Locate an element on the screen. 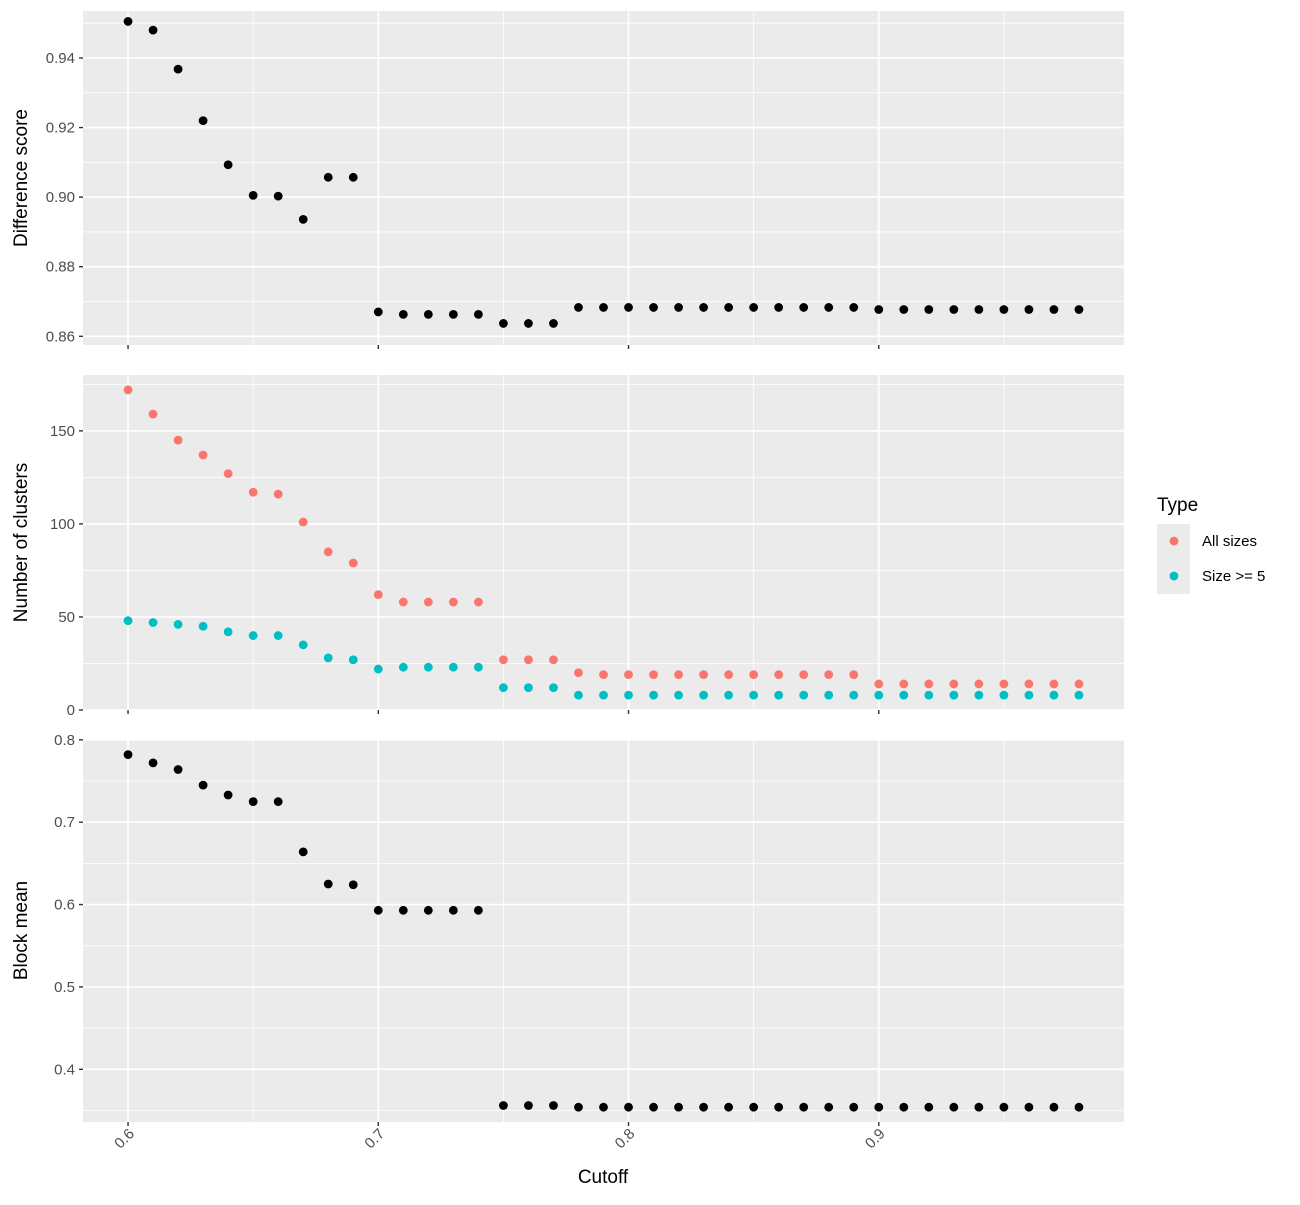  y-tick-label: 0.5 is located at coordinates (64, 987).